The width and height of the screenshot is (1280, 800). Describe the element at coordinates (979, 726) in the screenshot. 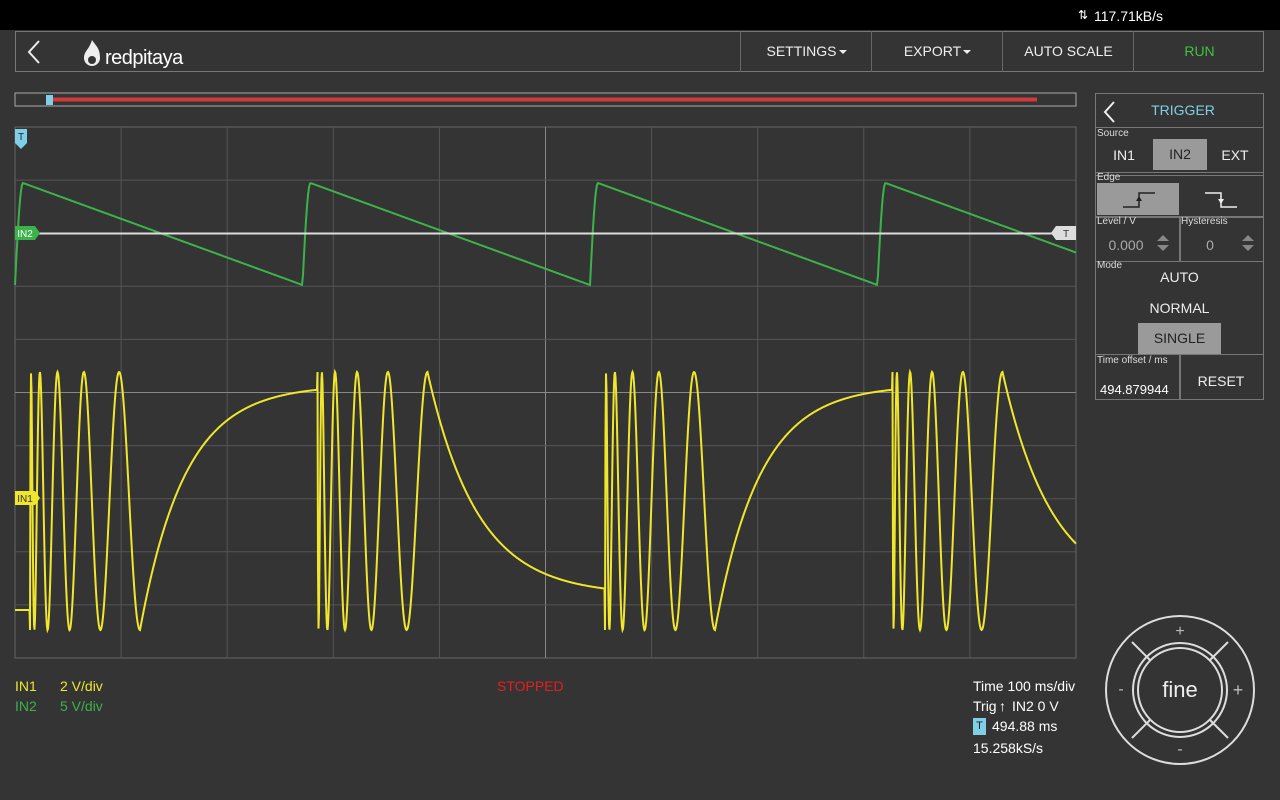

I see `offset-marker-icon: T` at that location.